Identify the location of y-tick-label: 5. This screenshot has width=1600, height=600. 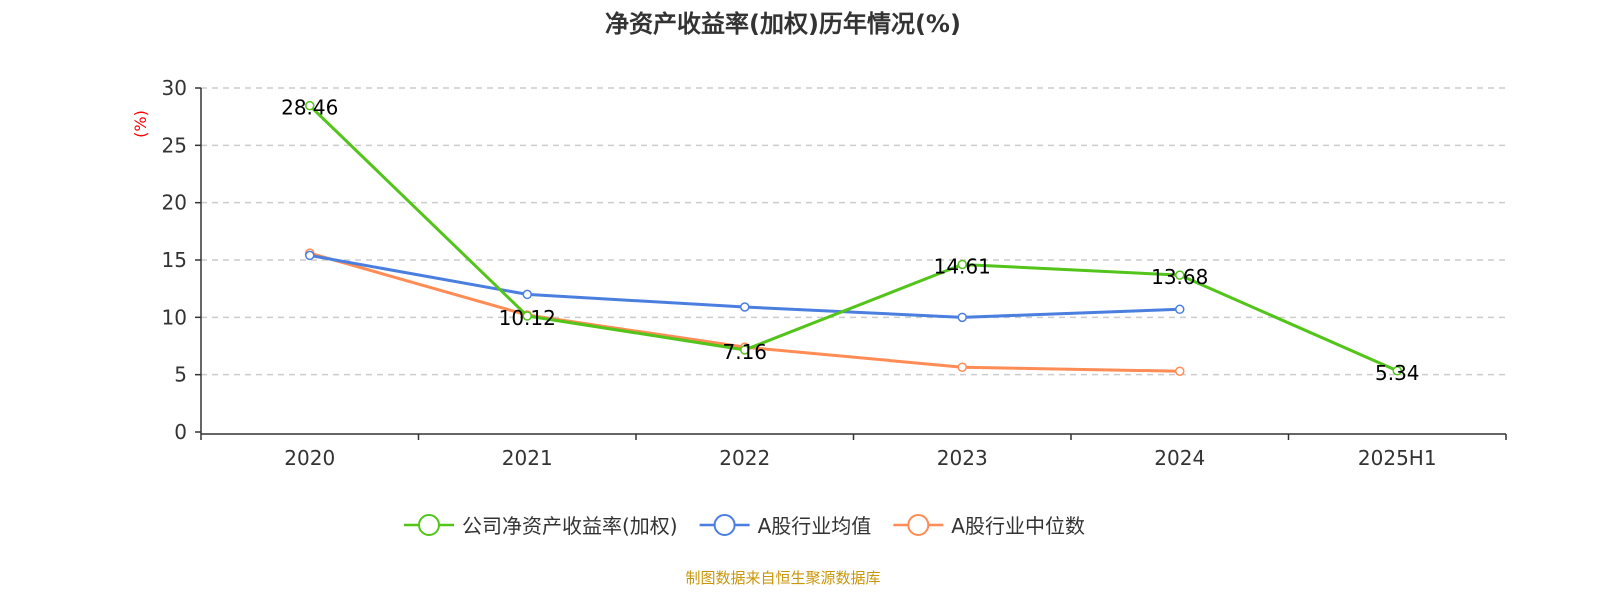
(180, 375).